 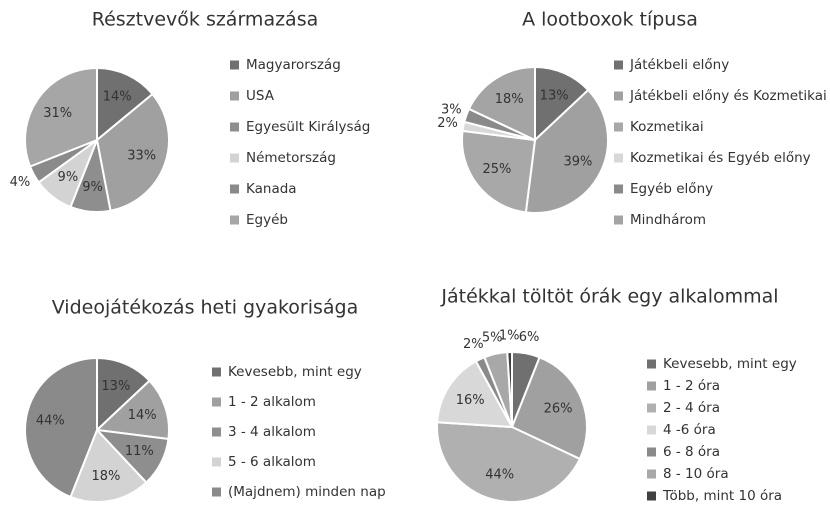 I want to click on data-label: 33%, so click(x=141, y=156).